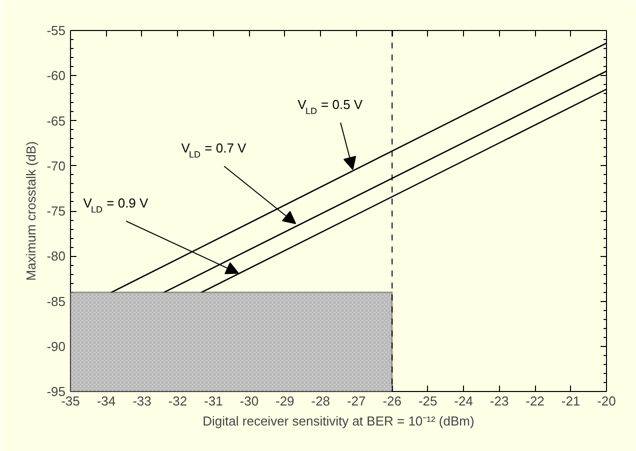  Describe the element at coordinates (320, 401) in the screenshot. I see `x-tick-label: -28` at that location.